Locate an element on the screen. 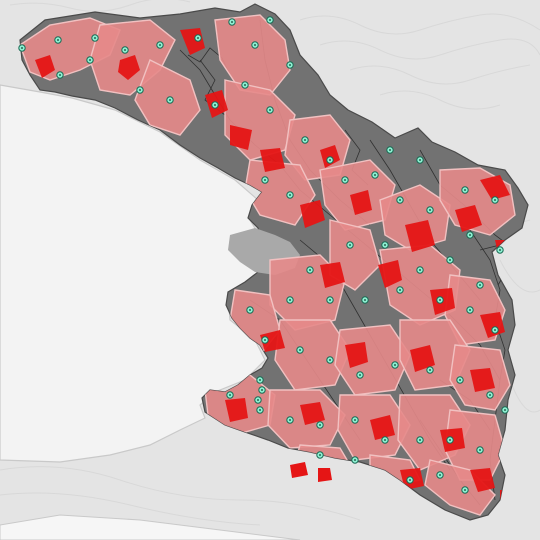 This screenshot has width=540, height=540. sea-south is located at coordinates (150, 527).